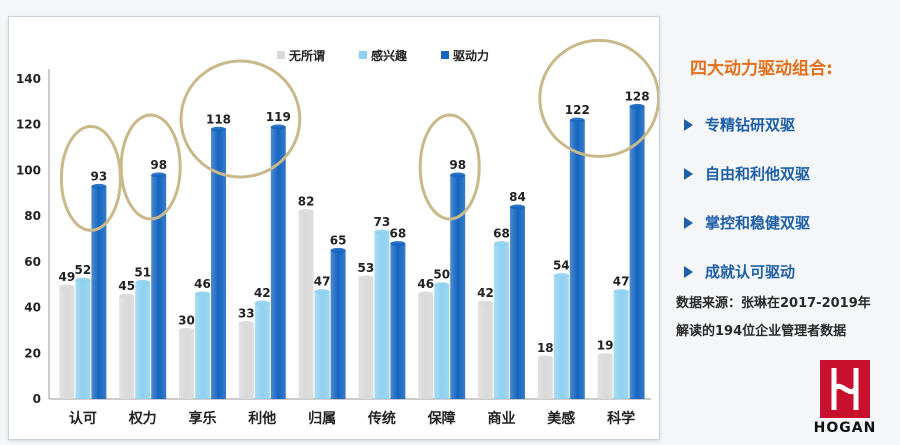  I want to click on driver-combo-label: 成就认可驱动, so click(750, 272).